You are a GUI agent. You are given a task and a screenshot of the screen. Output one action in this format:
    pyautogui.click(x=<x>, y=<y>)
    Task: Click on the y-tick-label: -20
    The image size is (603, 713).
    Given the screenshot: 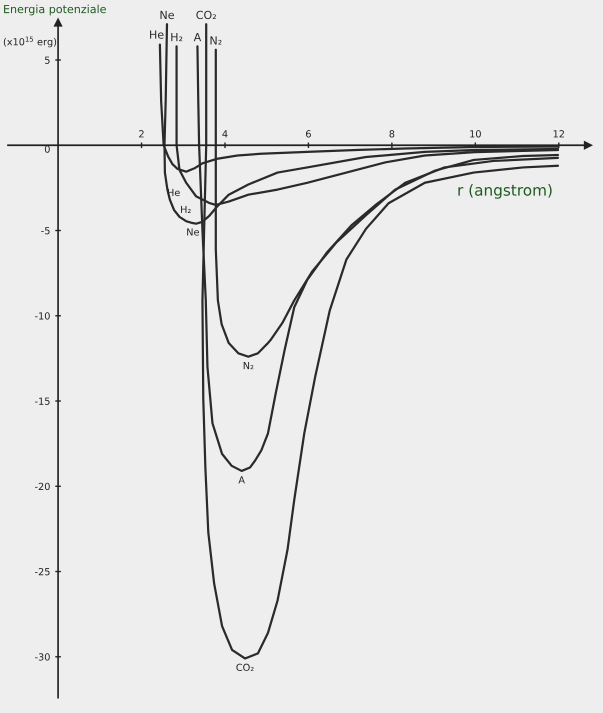 What is the action you would take?
    pyautogui.click(x=42, y=486)
    